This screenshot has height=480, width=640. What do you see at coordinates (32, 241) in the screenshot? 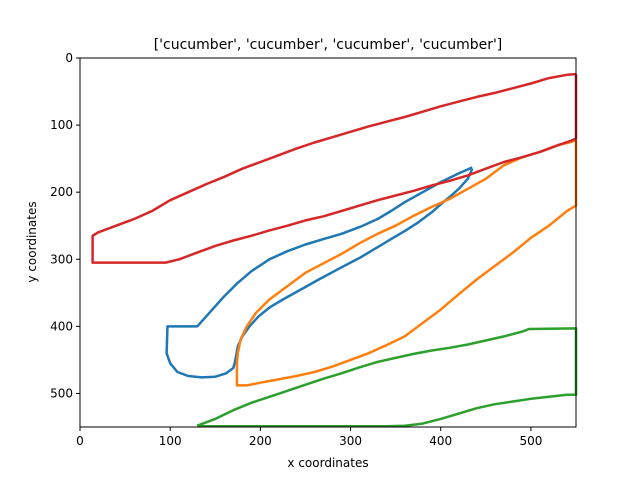
I see `y-axis-label: y coordinates` at bounding box center [32, 241].